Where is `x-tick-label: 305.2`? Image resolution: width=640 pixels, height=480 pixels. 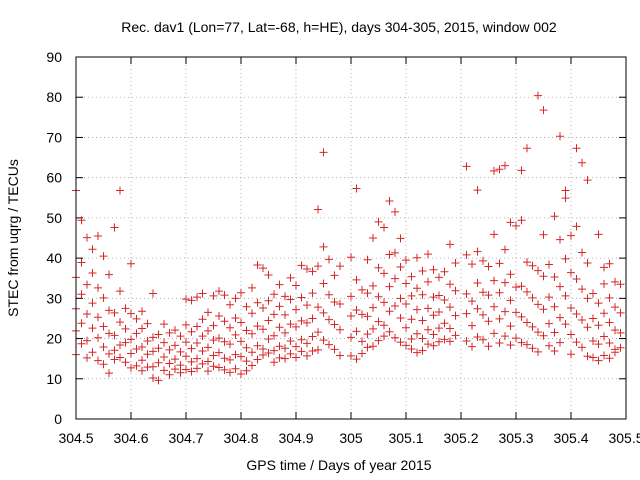
x-tick-label: 305.2 is located at coordinates (460, 438).